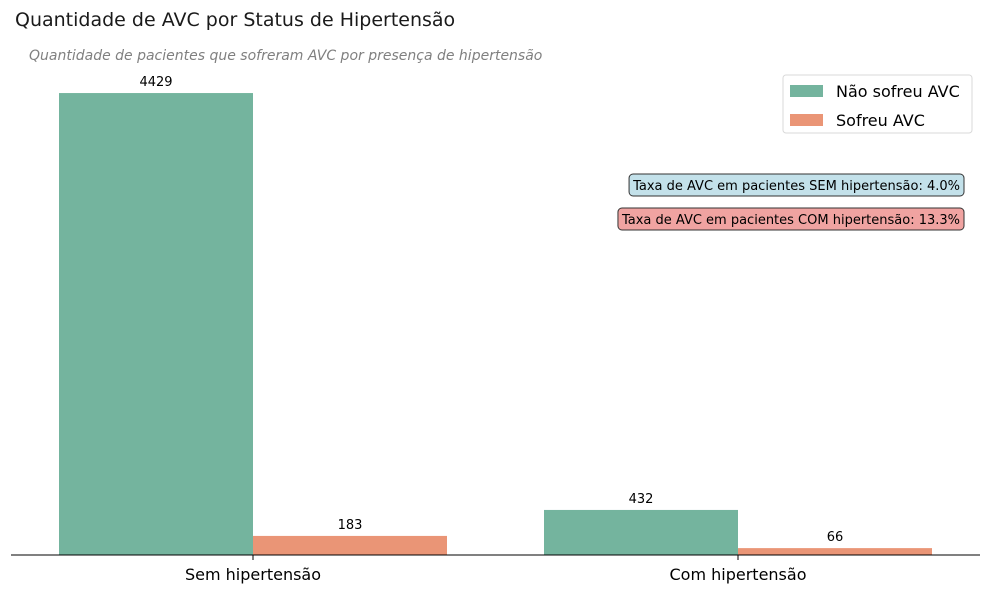 The width and height of the screenshot is (989, 593). I want to click on data-label-1-1: 66, so click(835, 537).